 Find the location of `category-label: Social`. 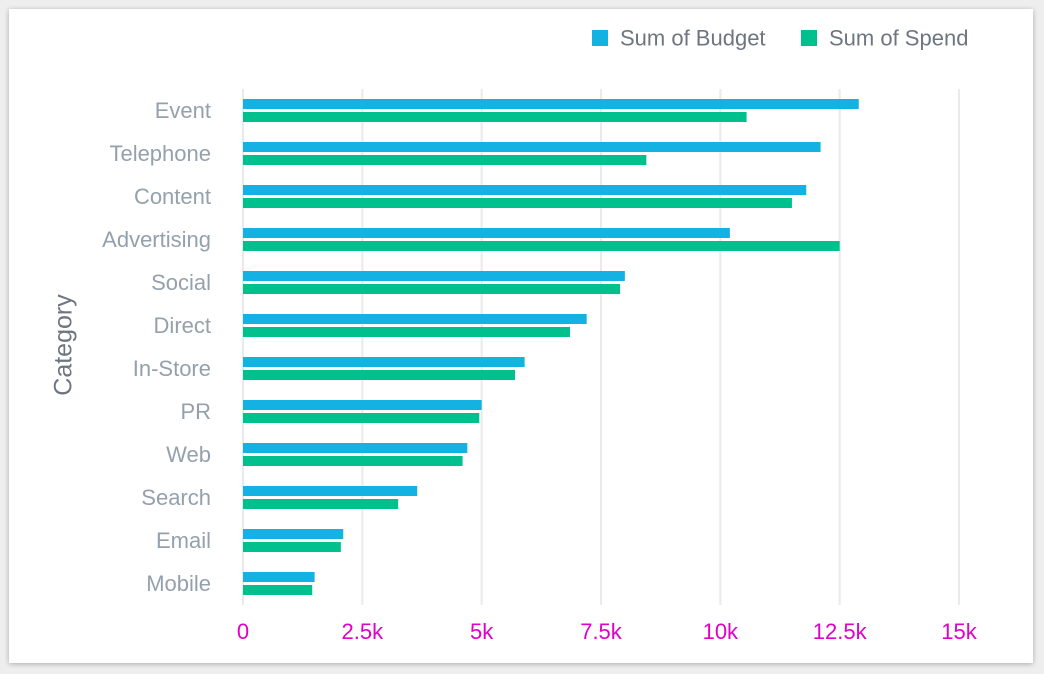

category-label: Social is located at coordinates (181, 282).